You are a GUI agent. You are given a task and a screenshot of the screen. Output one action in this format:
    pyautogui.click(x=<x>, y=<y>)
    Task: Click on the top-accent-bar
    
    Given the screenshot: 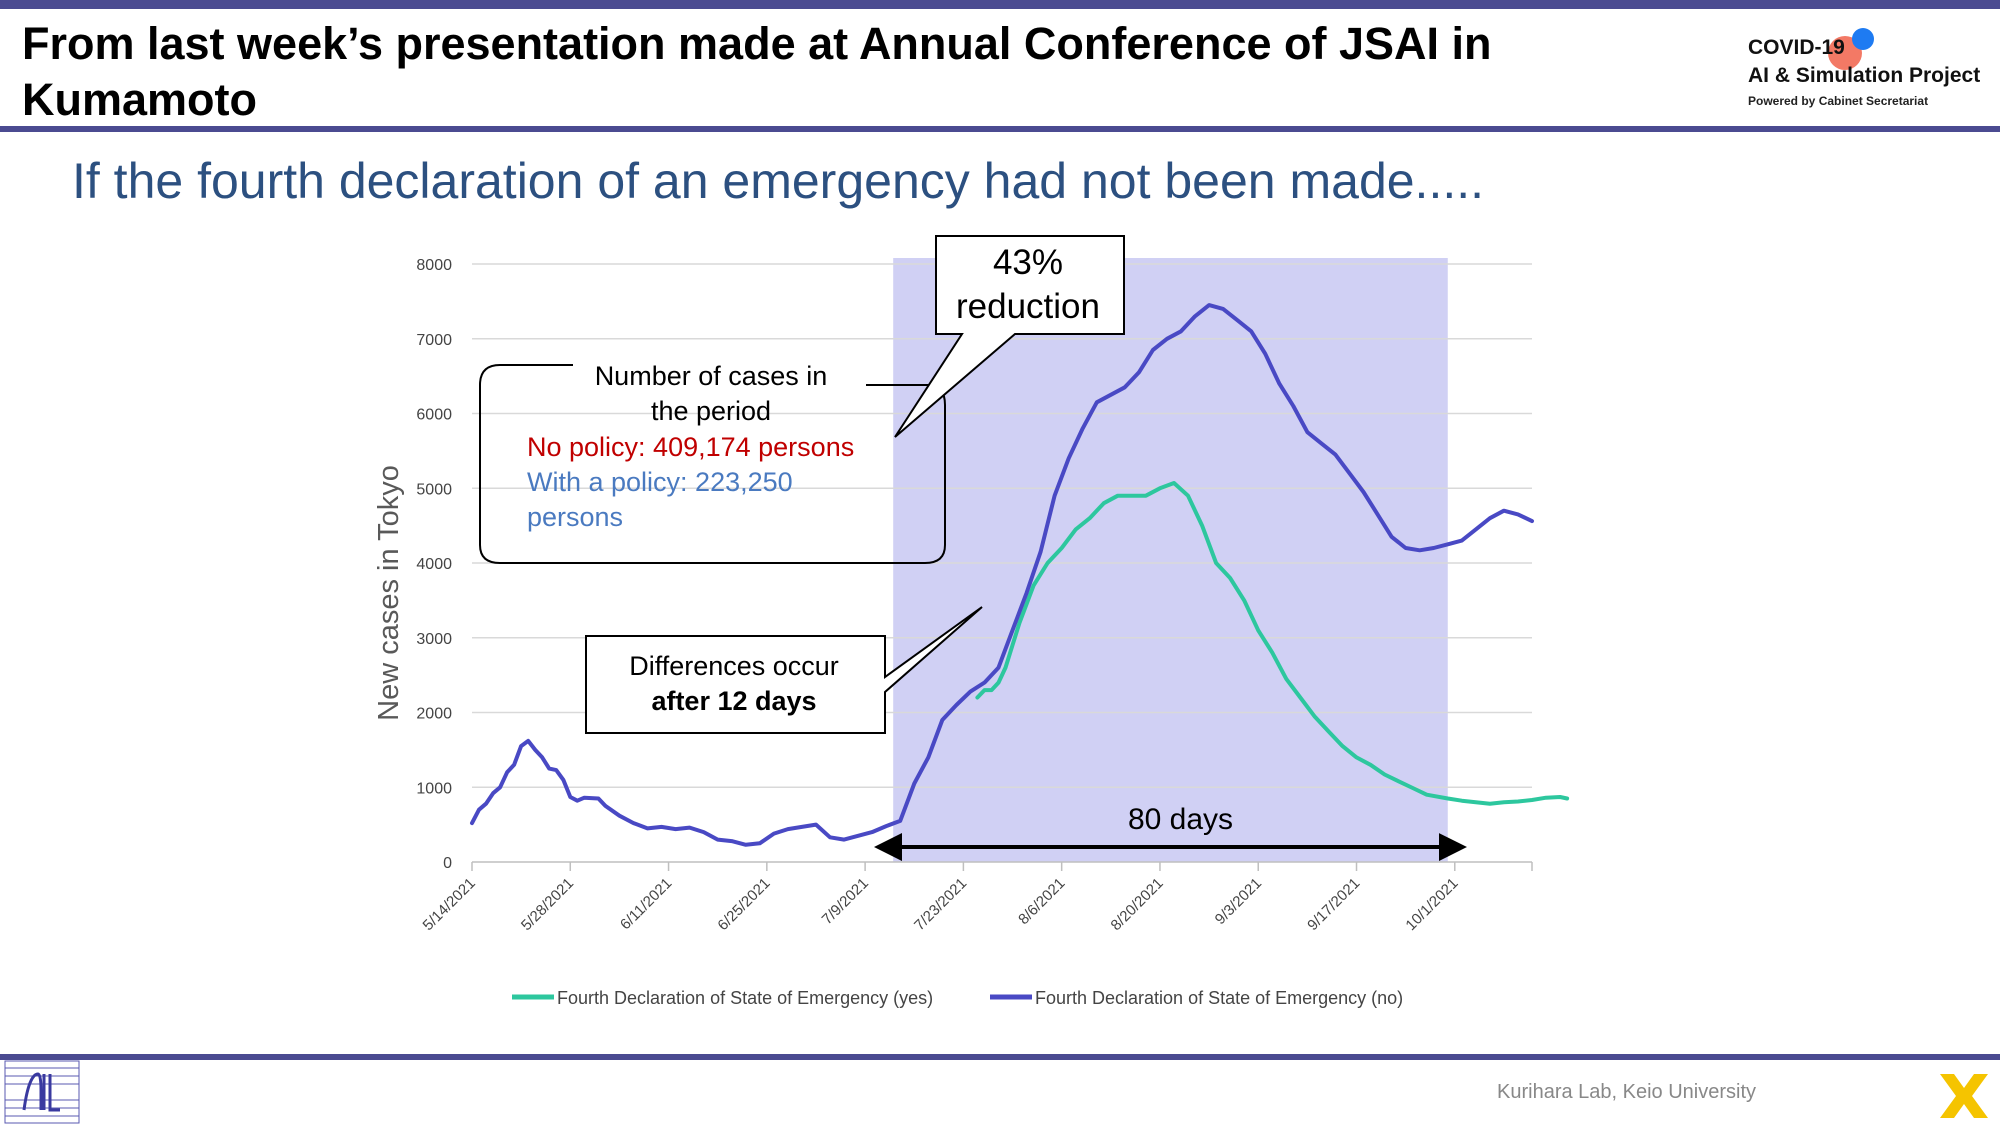 What is the action you would take?
    pyautogui.click(x=1000, y=4)
    